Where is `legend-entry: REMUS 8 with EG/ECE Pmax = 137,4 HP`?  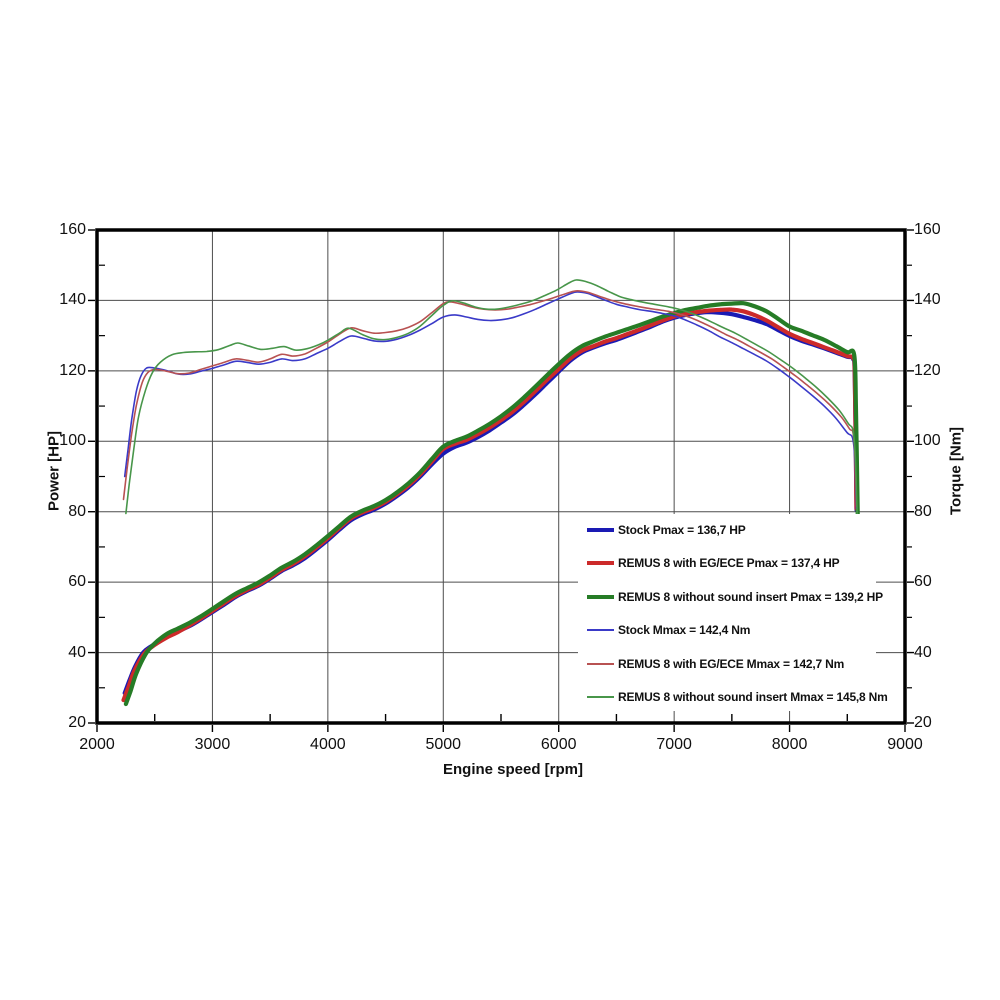
legend-entry: REMUS 8 with EG/ECE Pmax = 137,4 HP is located at coordinates (731, 563).